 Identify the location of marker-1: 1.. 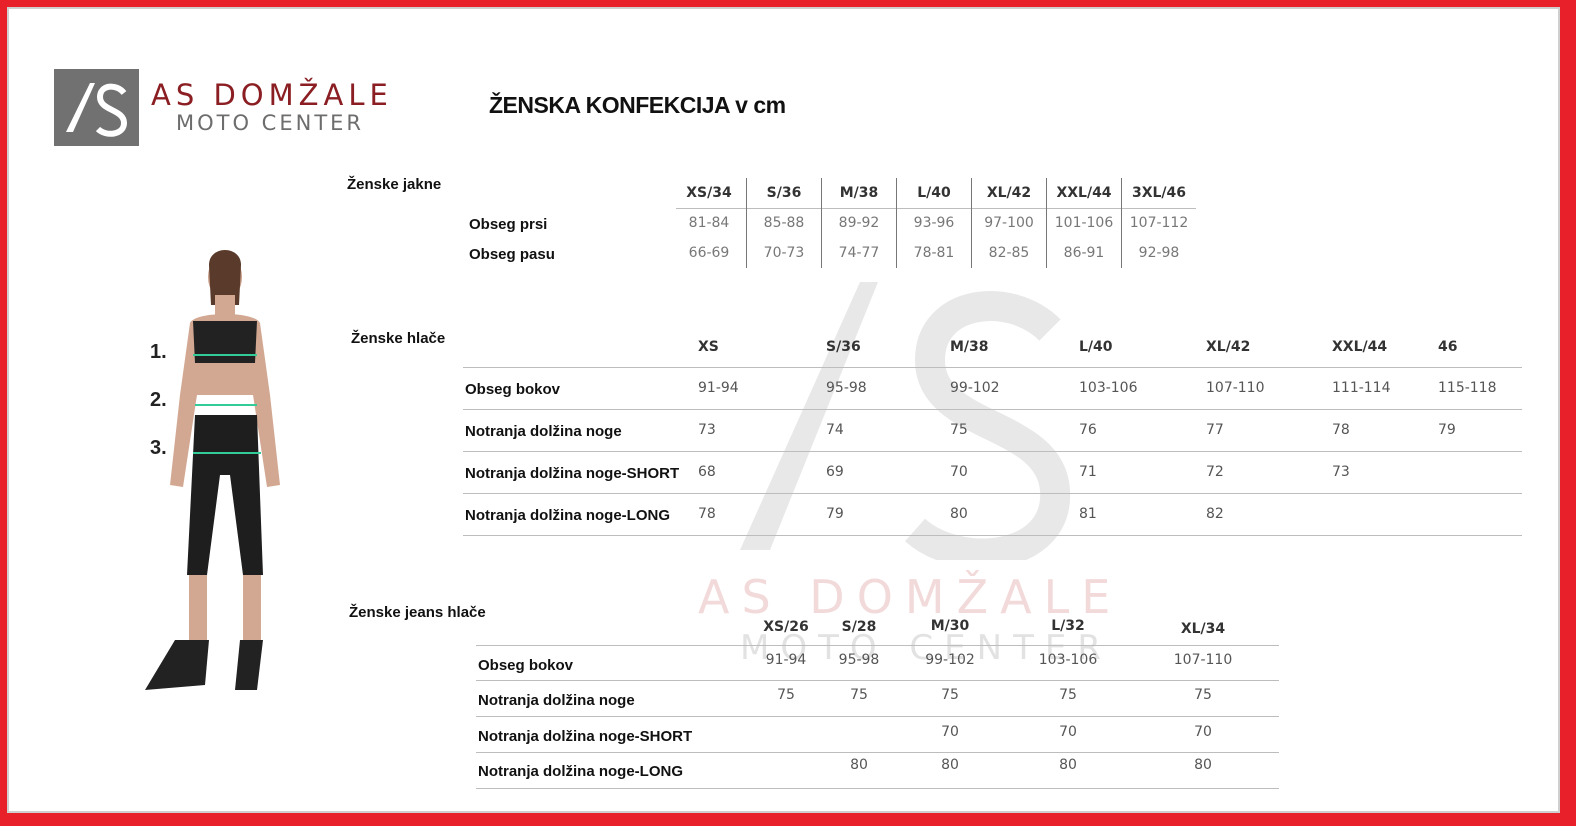
(158, 352).